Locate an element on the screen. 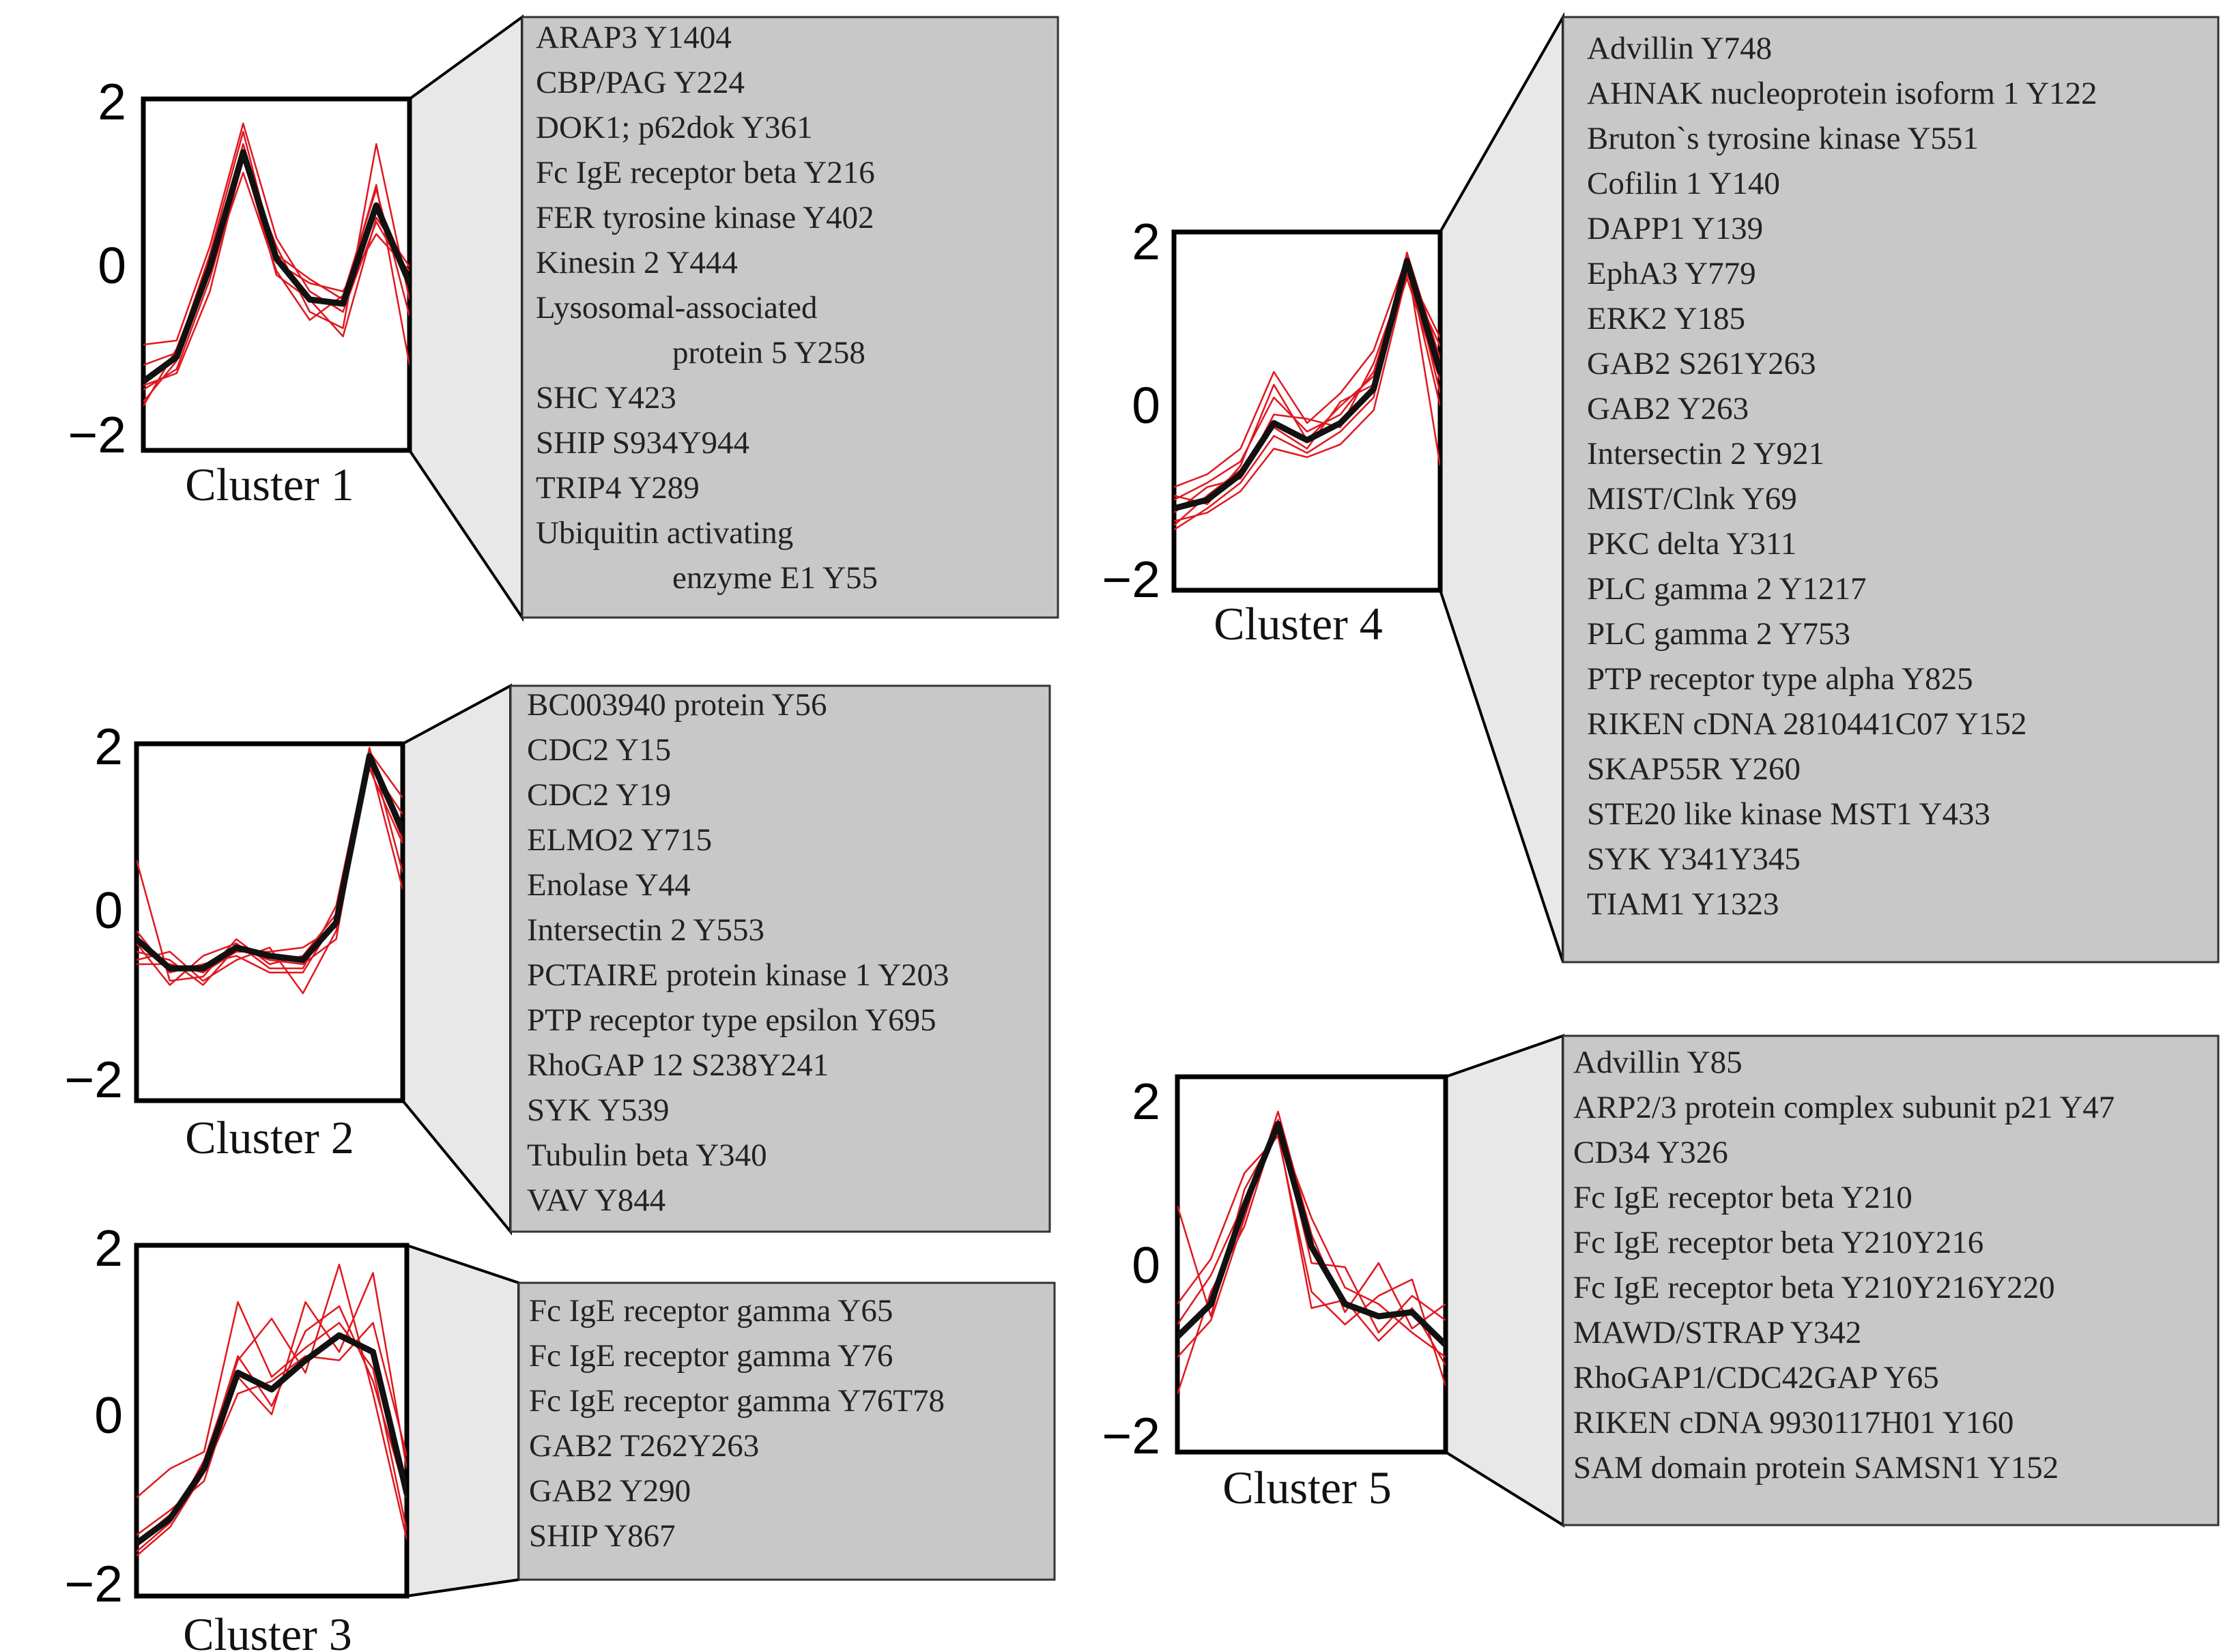  protein-list-item: SAM domain protein SAMSN1 Y152 is located at coordinates (1816, 1468).